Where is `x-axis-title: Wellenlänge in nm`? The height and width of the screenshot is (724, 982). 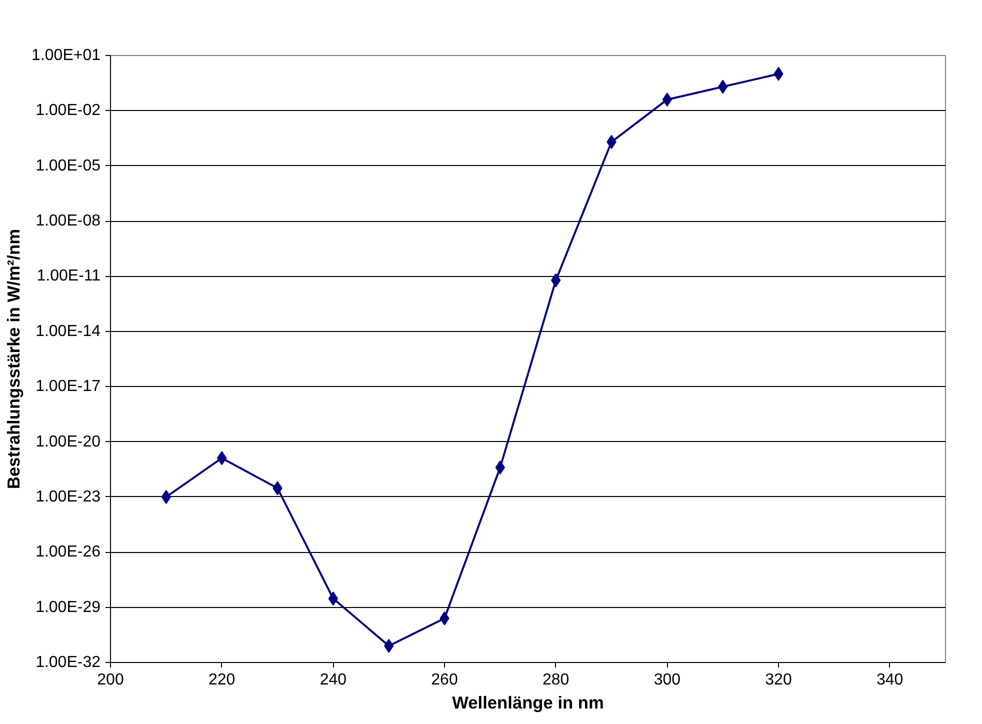
x-axis-title: Wellenlänge in nm is located at coordinates (528, 702).